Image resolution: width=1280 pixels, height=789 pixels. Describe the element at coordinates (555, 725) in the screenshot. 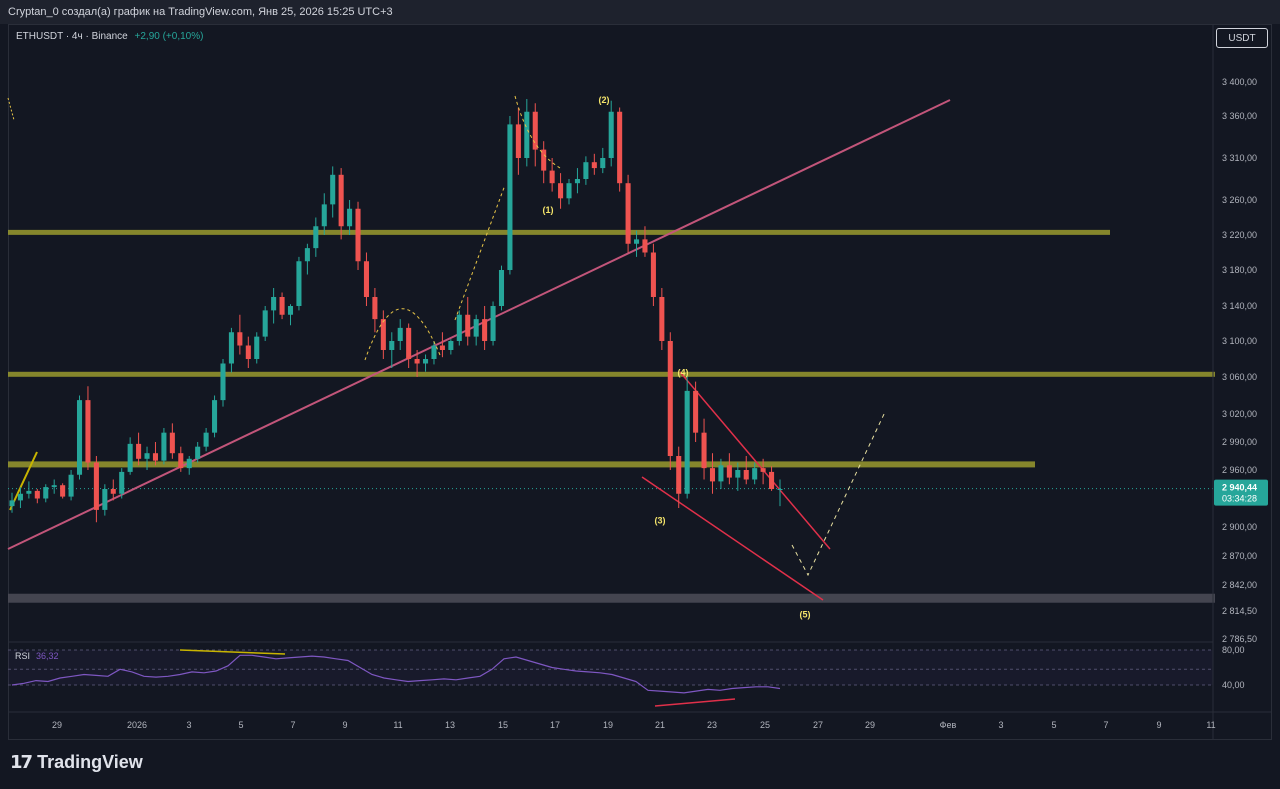

I see `time-tick-label: 17` at that location.